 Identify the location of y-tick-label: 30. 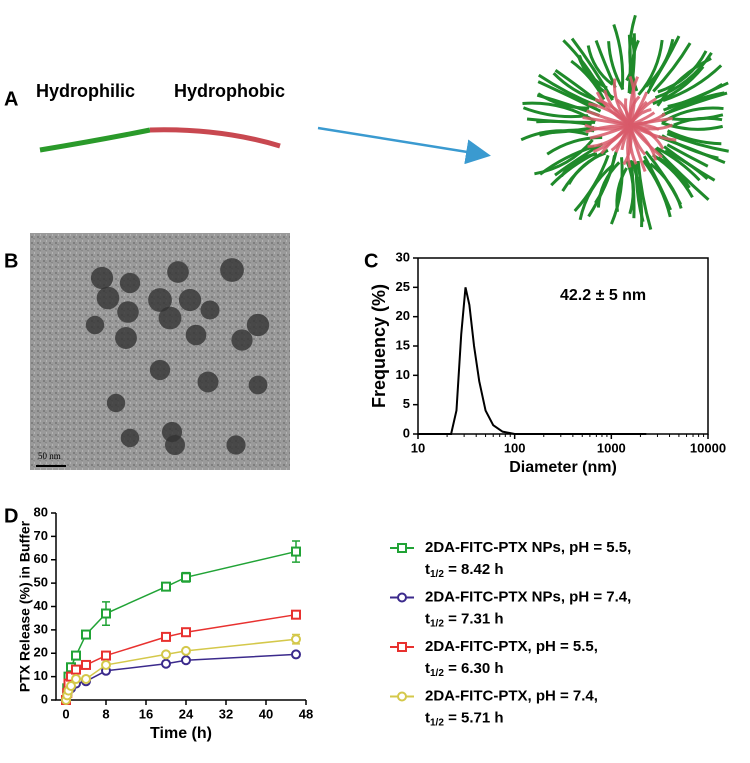
(403, 256).